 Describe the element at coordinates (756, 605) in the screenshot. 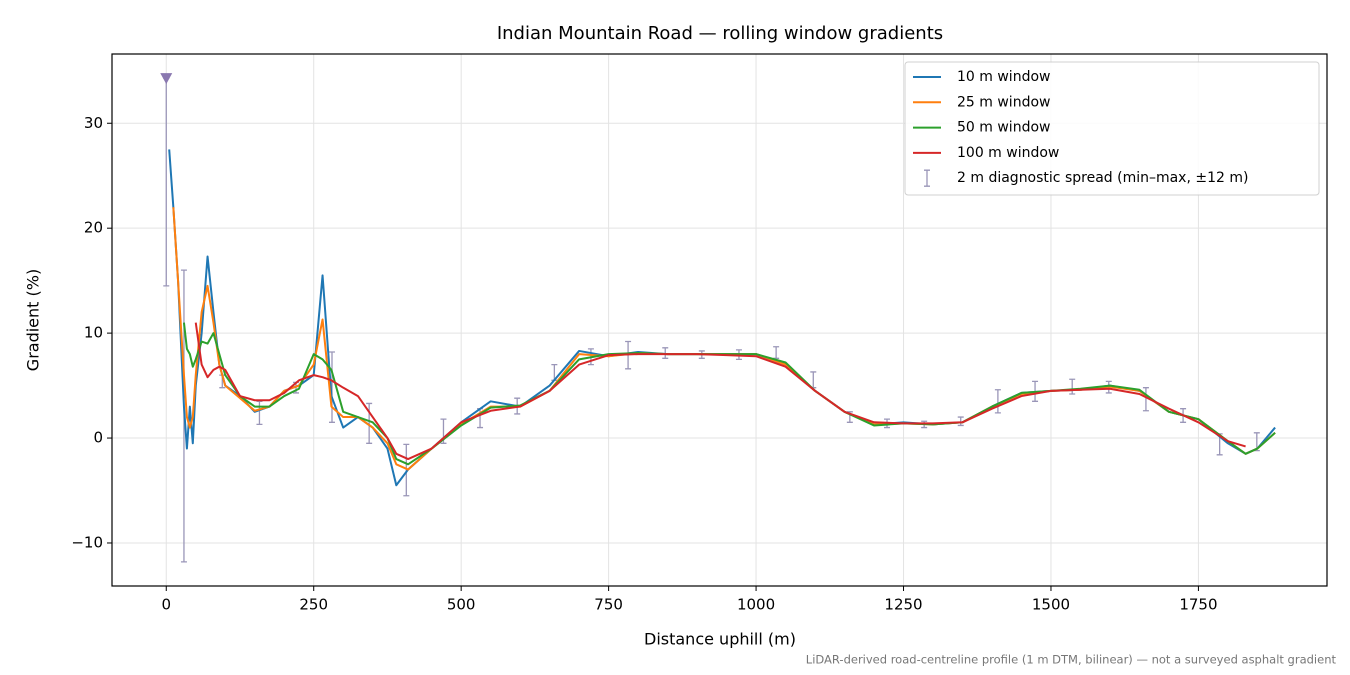

I see `x-tick-label: 1000` at that location.